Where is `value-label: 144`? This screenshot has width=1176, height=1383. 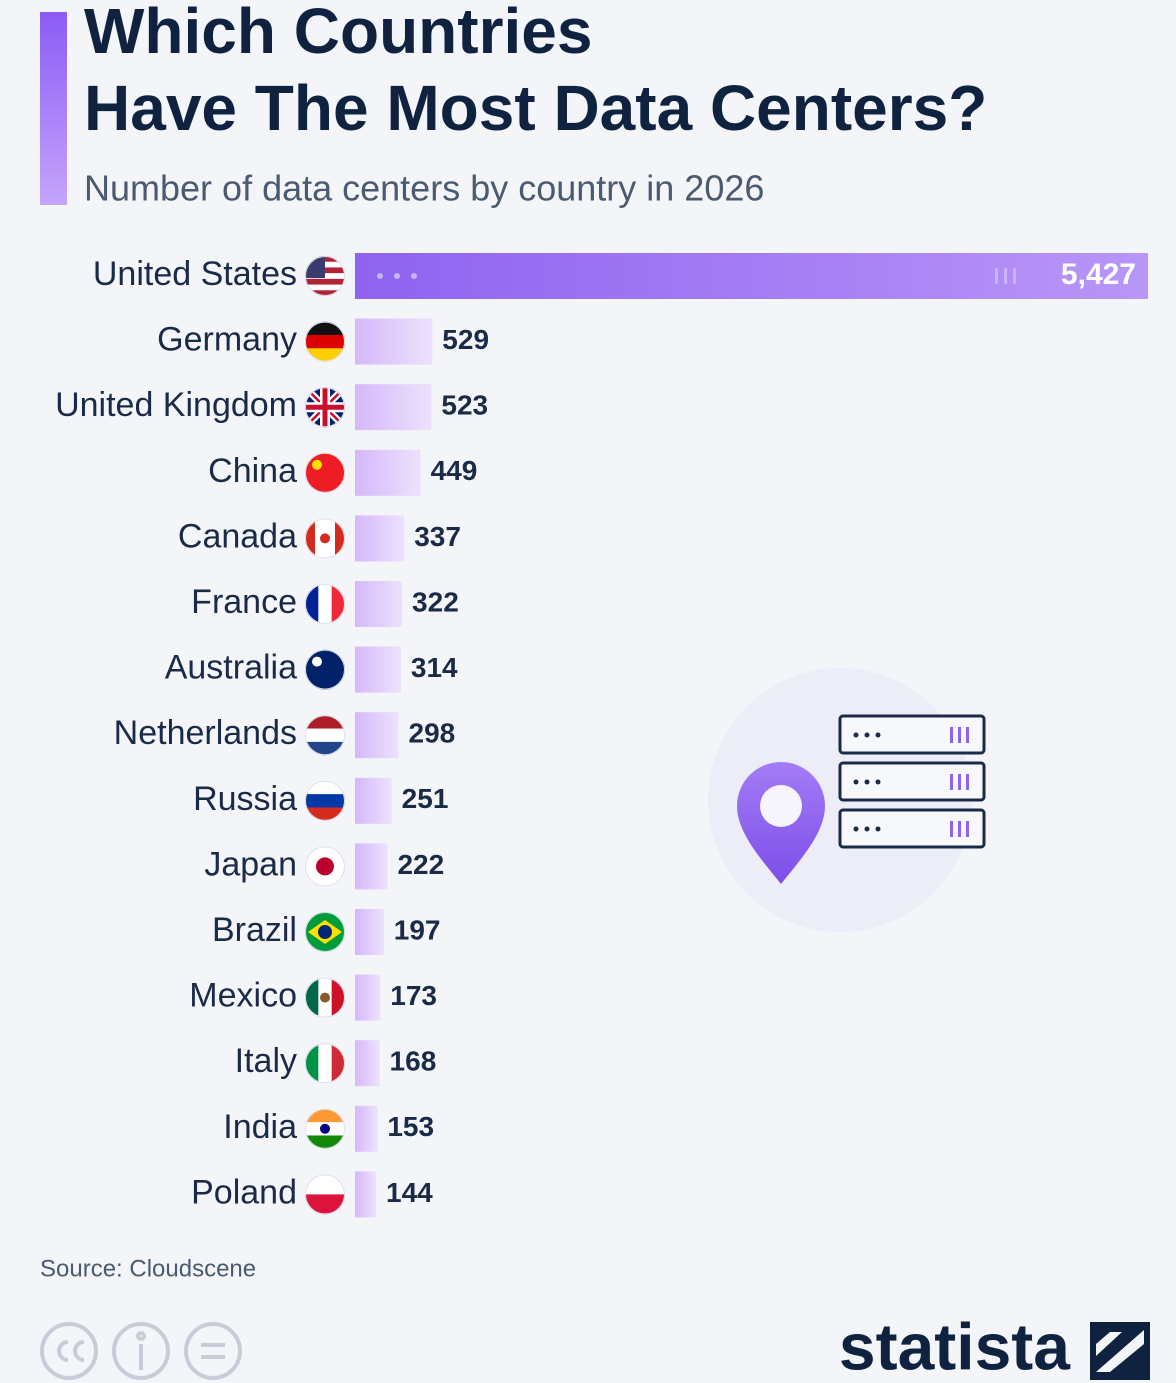
value-label: 144 is located at coordinates (409, 1192).